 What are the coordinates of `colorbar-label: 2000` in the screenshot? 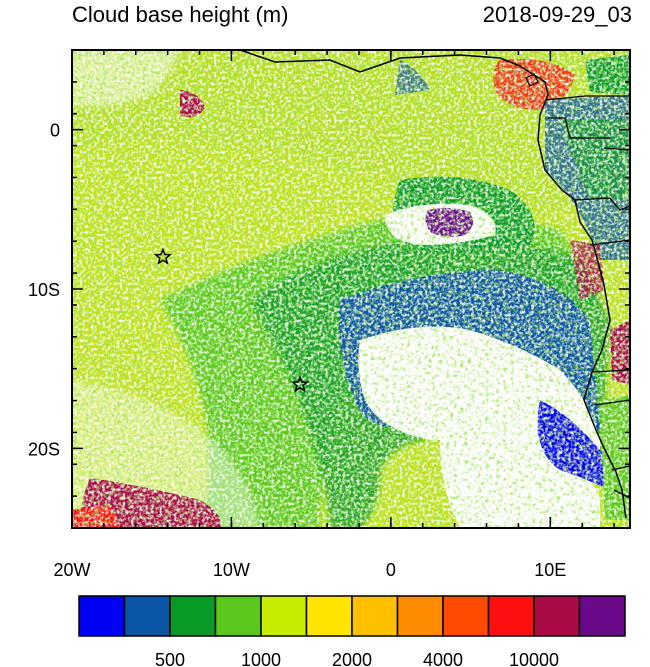 It's located at (352, 658).